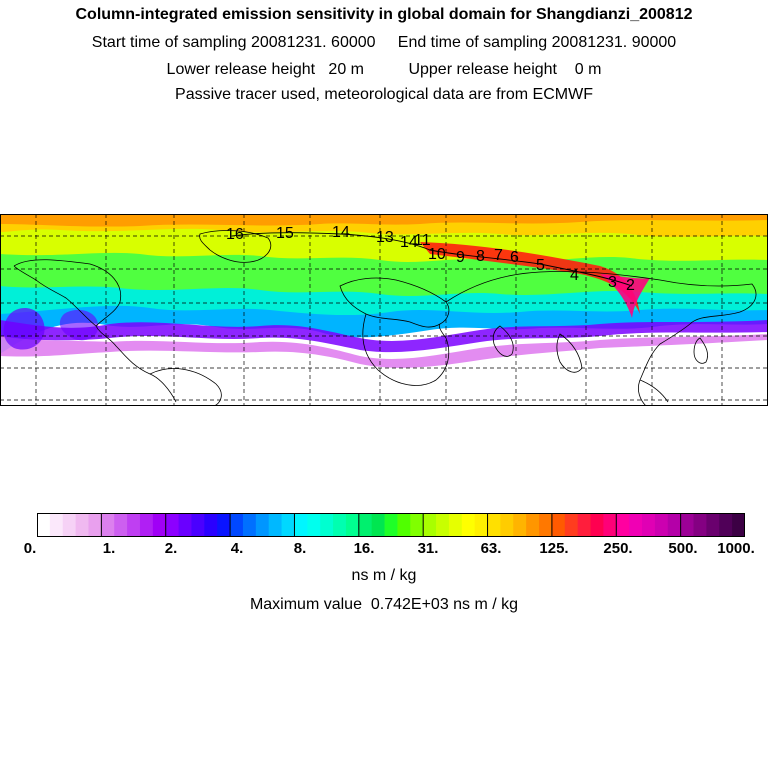 Image resolution: width=768 pixels, height=768 pixels. What do you see at coordinates (437, 254) in the screenshot?
I see `trajectory-label: 10` at bounding box center [437, 254].